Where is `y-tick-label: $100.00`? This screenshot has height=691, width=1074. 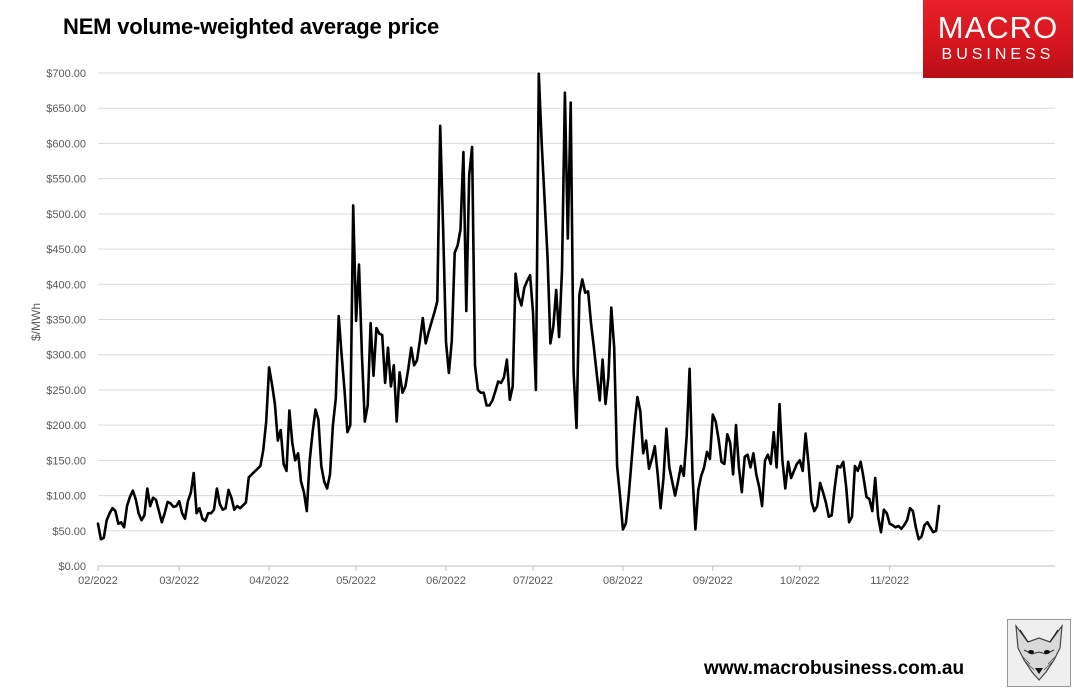 y-tick-label: $100.00 is located at coordinates (66, 497).